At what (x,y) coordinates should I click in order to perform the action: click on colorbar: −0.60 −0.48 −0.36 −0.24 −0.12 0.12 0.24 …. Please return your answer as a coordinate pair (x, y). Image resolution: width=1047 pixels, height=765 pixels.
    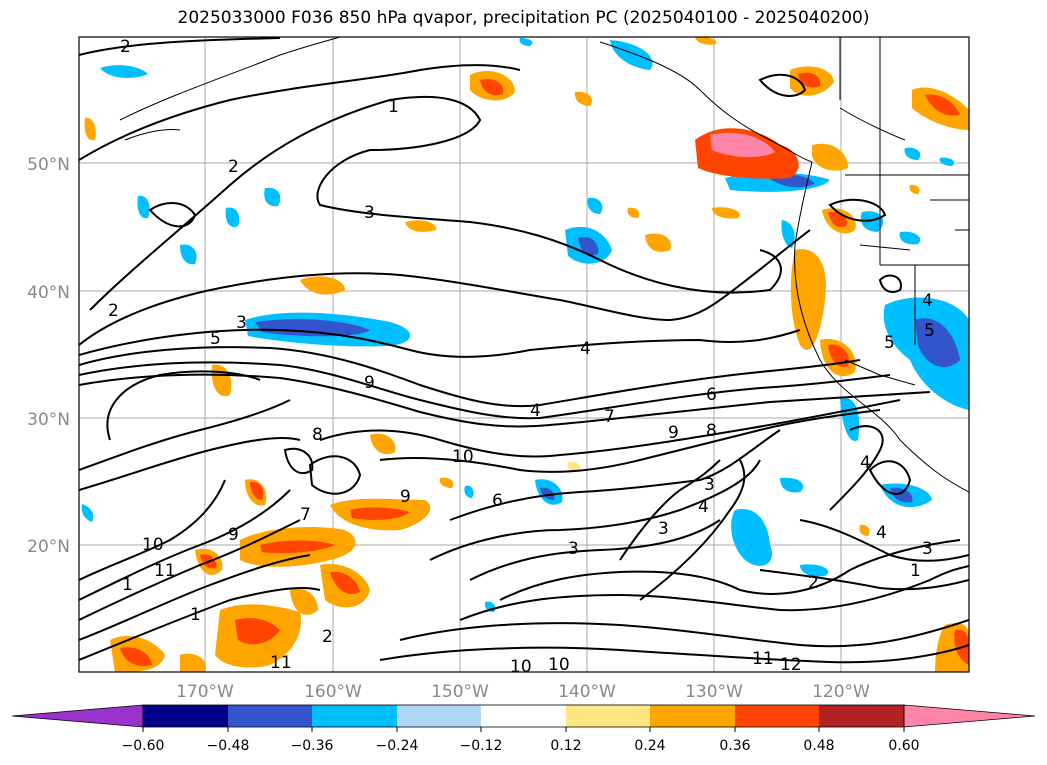
    Looking at the image, I should click on (523, 729).